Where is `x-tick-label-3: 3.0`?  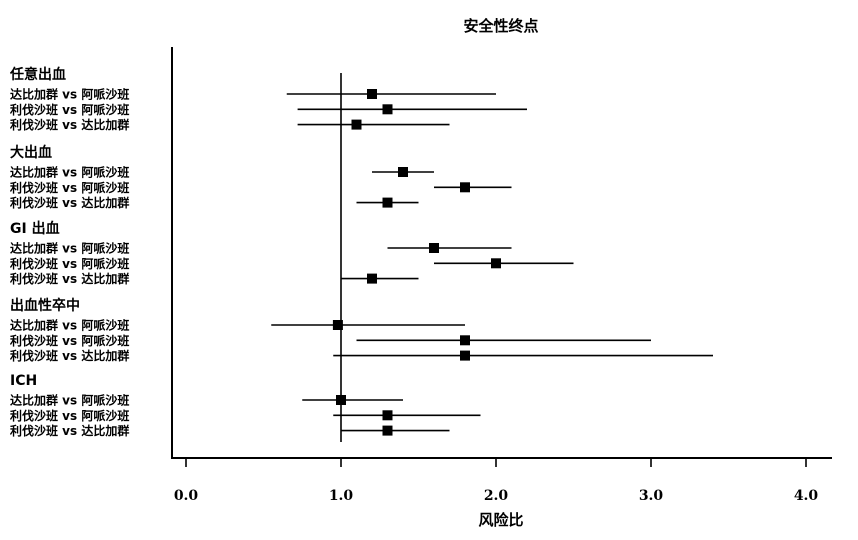
x-tick-label-3: 3.0 is located at coordinates (651, 496).